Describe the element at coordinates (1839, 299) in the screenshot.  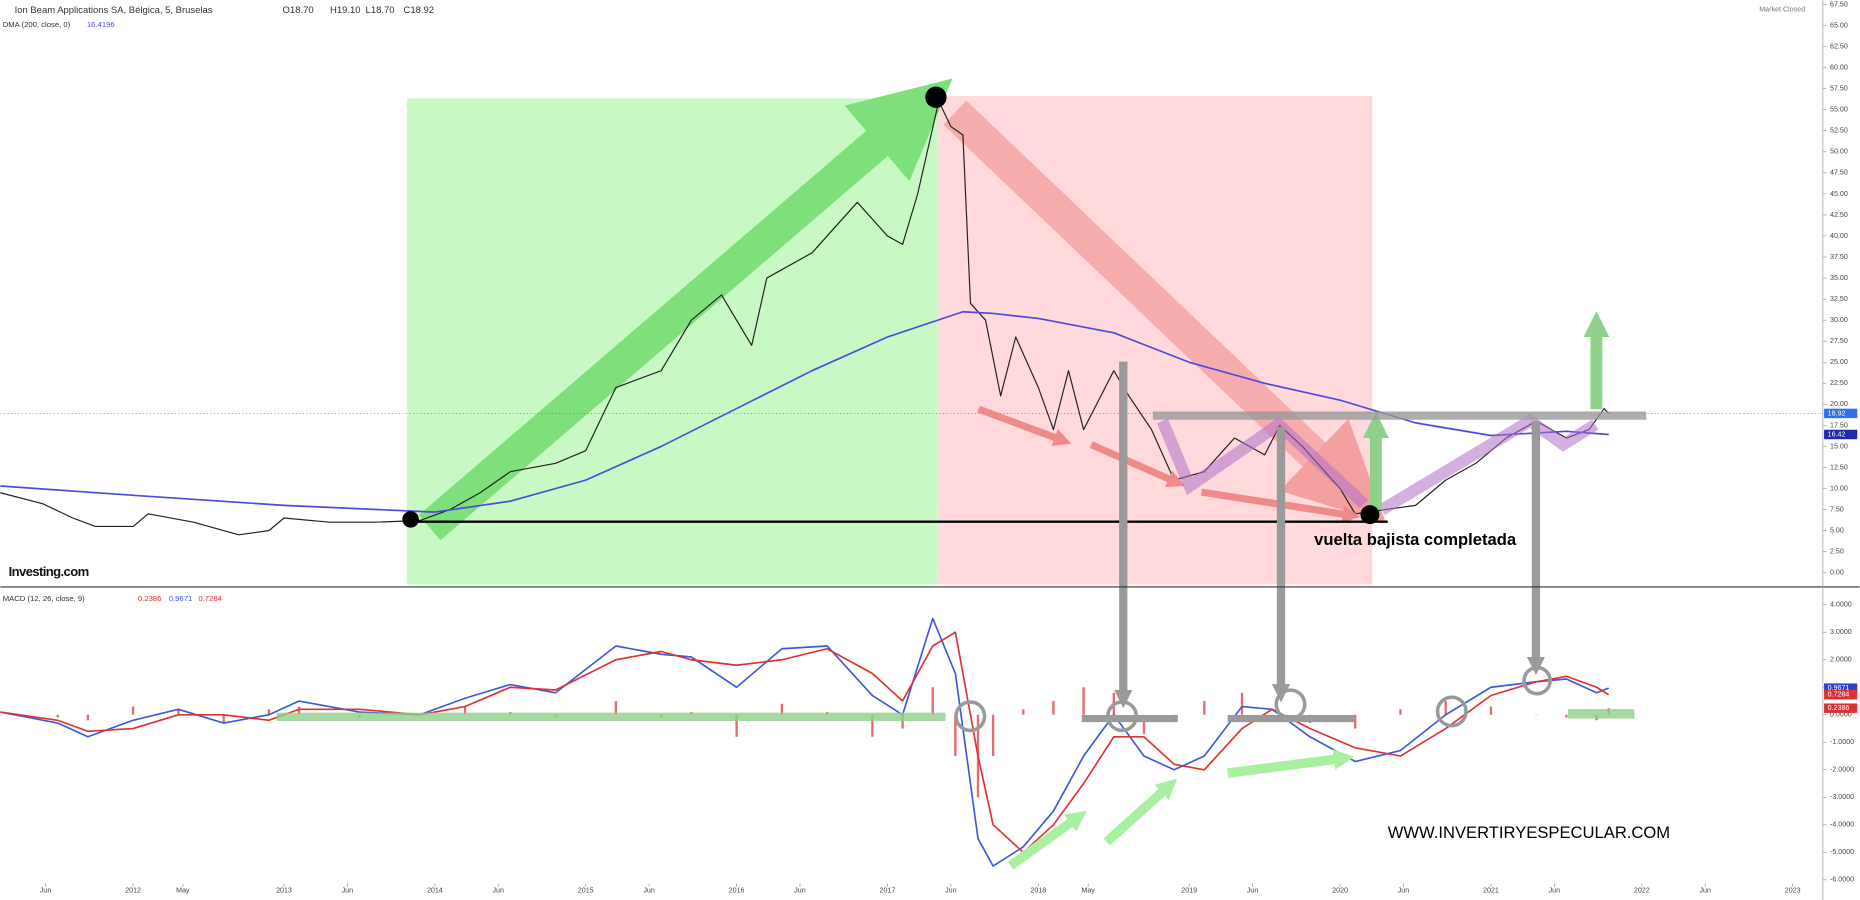
I see `y-tick-label: 32.50` at that location.